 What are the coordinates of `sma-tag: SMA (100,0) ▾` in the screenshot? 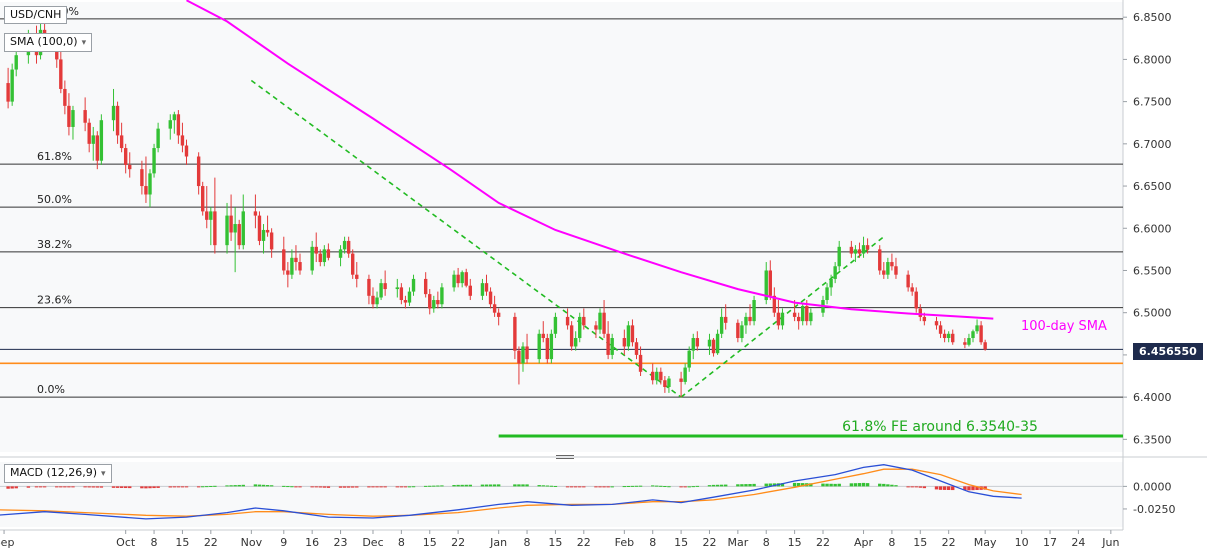 It's located at (48, 42).